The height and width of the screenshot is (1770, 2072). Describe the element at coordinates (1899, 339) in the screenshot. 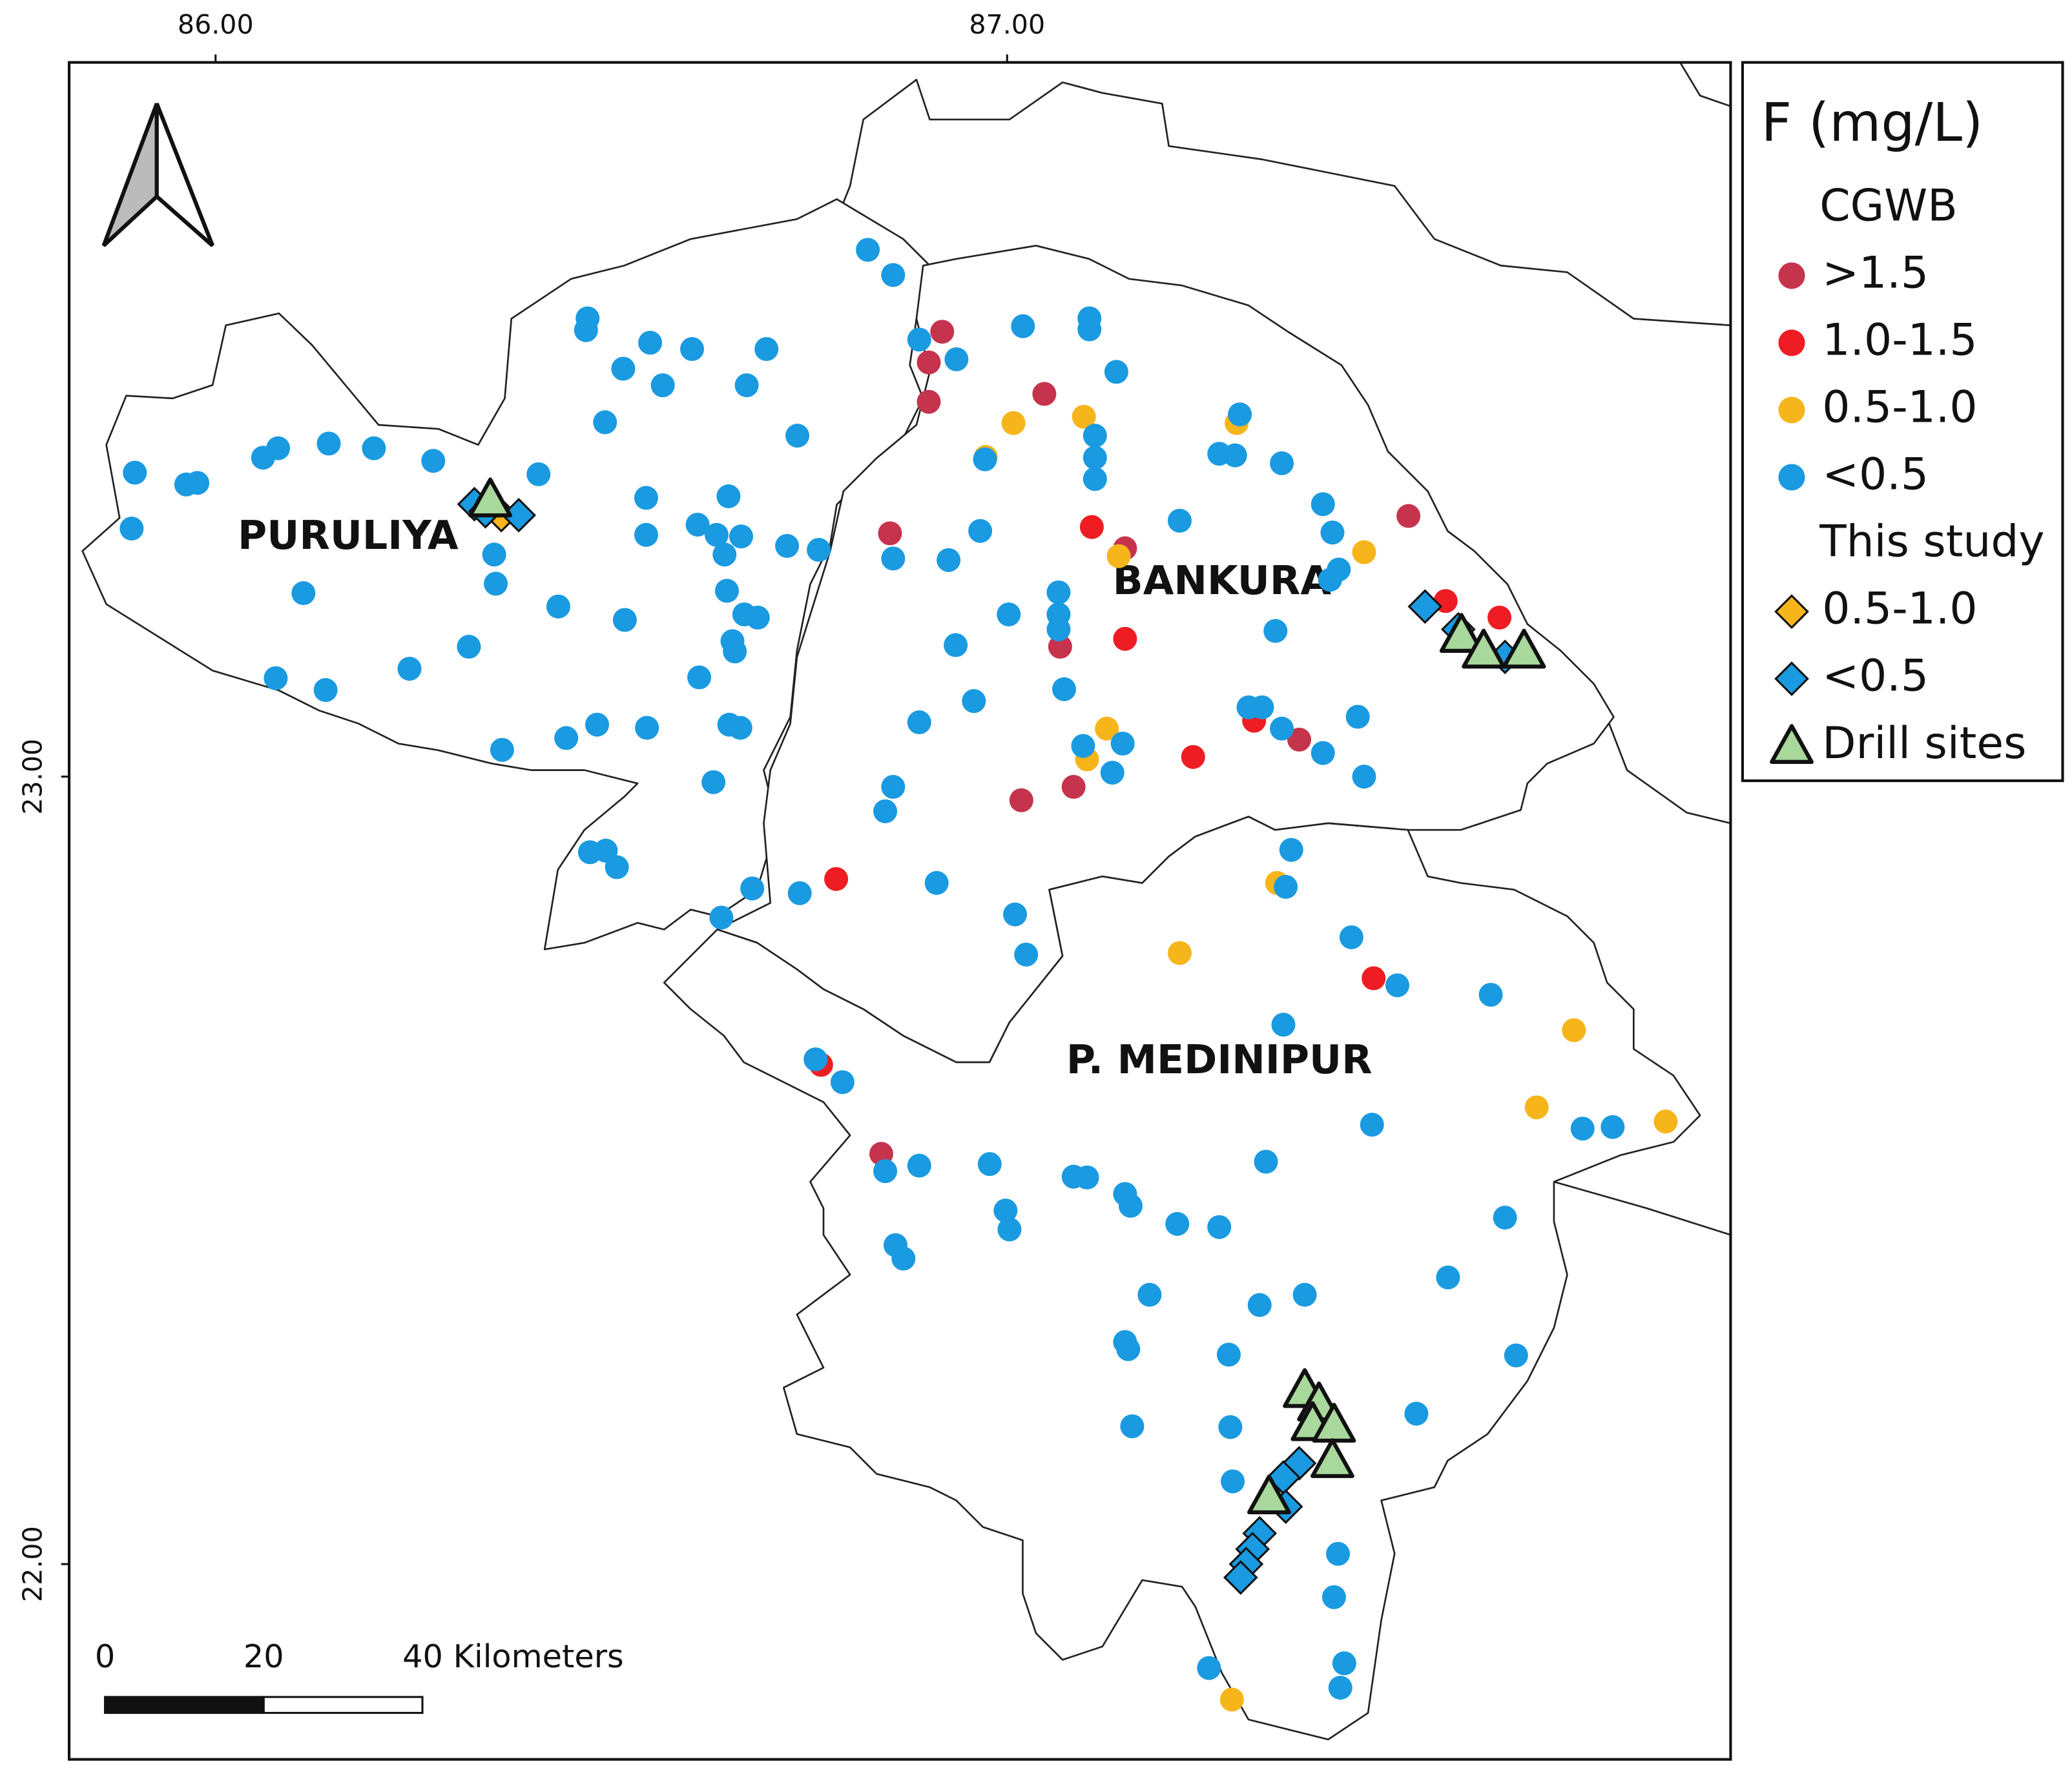

I see `legend-label: 1.0-1.5` at that location.